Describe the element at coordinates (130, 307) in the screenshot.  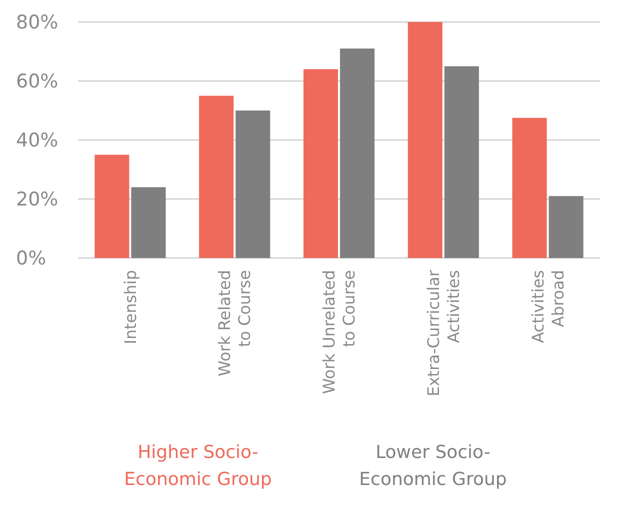
I see `x-tick-label: Intenship` at that location.